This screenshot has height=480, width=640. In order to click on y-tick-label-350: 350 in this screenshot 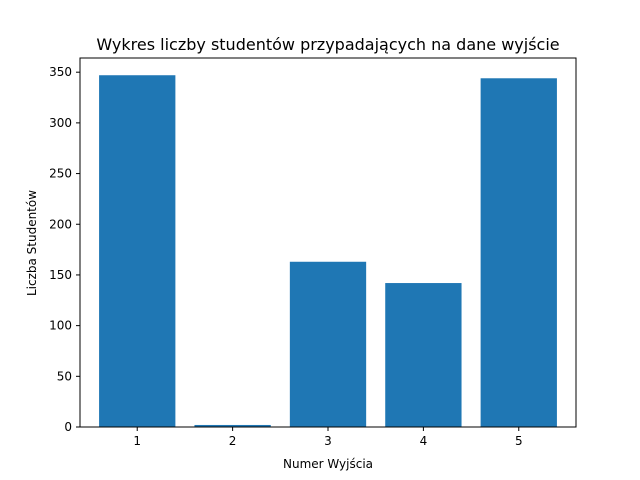, I will do `click(60, 72)`.